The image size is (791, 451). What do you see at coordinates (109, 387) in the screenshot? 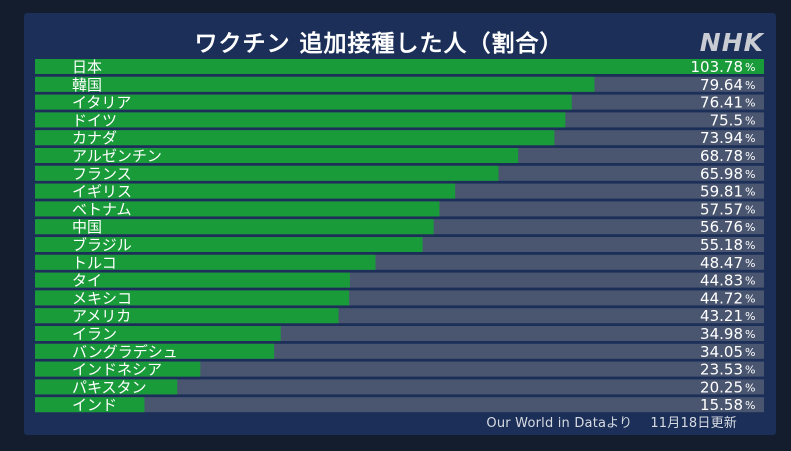
I see `category-label: パキスタン` at bounding box center [109, 387].